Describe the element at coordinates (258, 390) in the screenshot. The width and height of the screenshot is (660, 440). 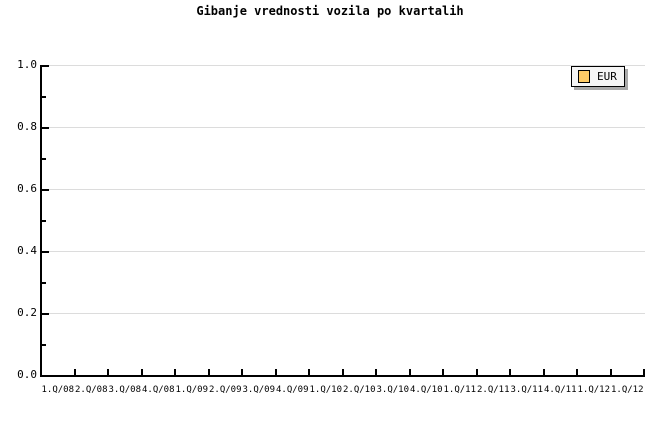
I see `x-axis-tick-label: 3.Q/09` at that location.